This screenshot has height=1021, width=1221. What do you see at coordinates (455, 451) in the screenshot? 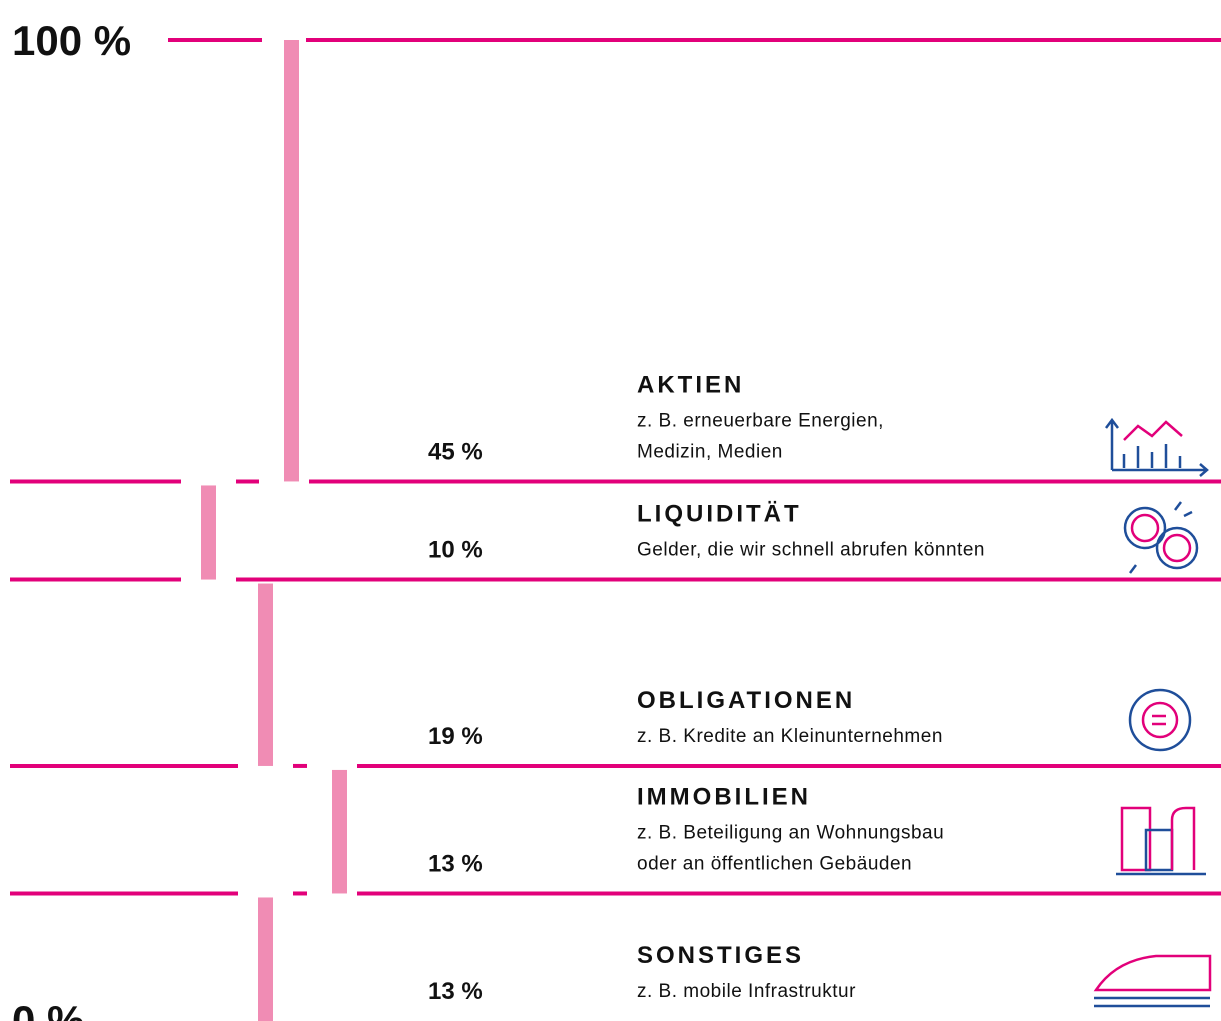
I see `value-label: 45 %` at bounding box center [455, 451].